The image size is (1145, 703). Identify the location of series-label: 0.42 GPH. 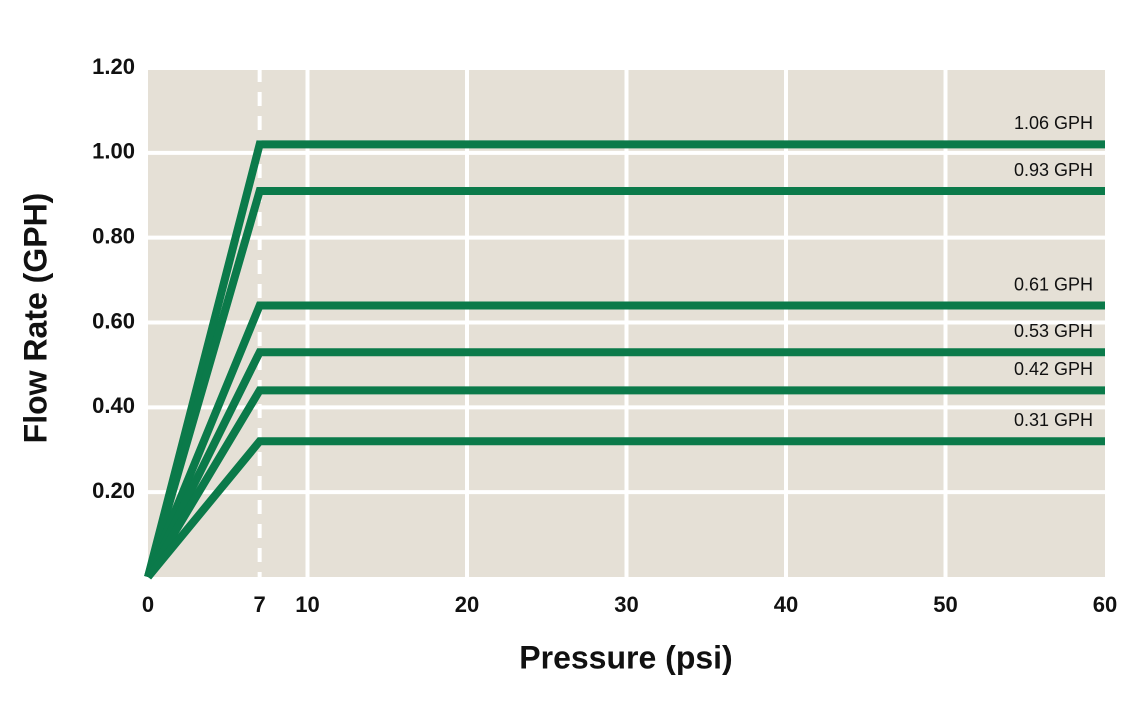
(1053, 369).